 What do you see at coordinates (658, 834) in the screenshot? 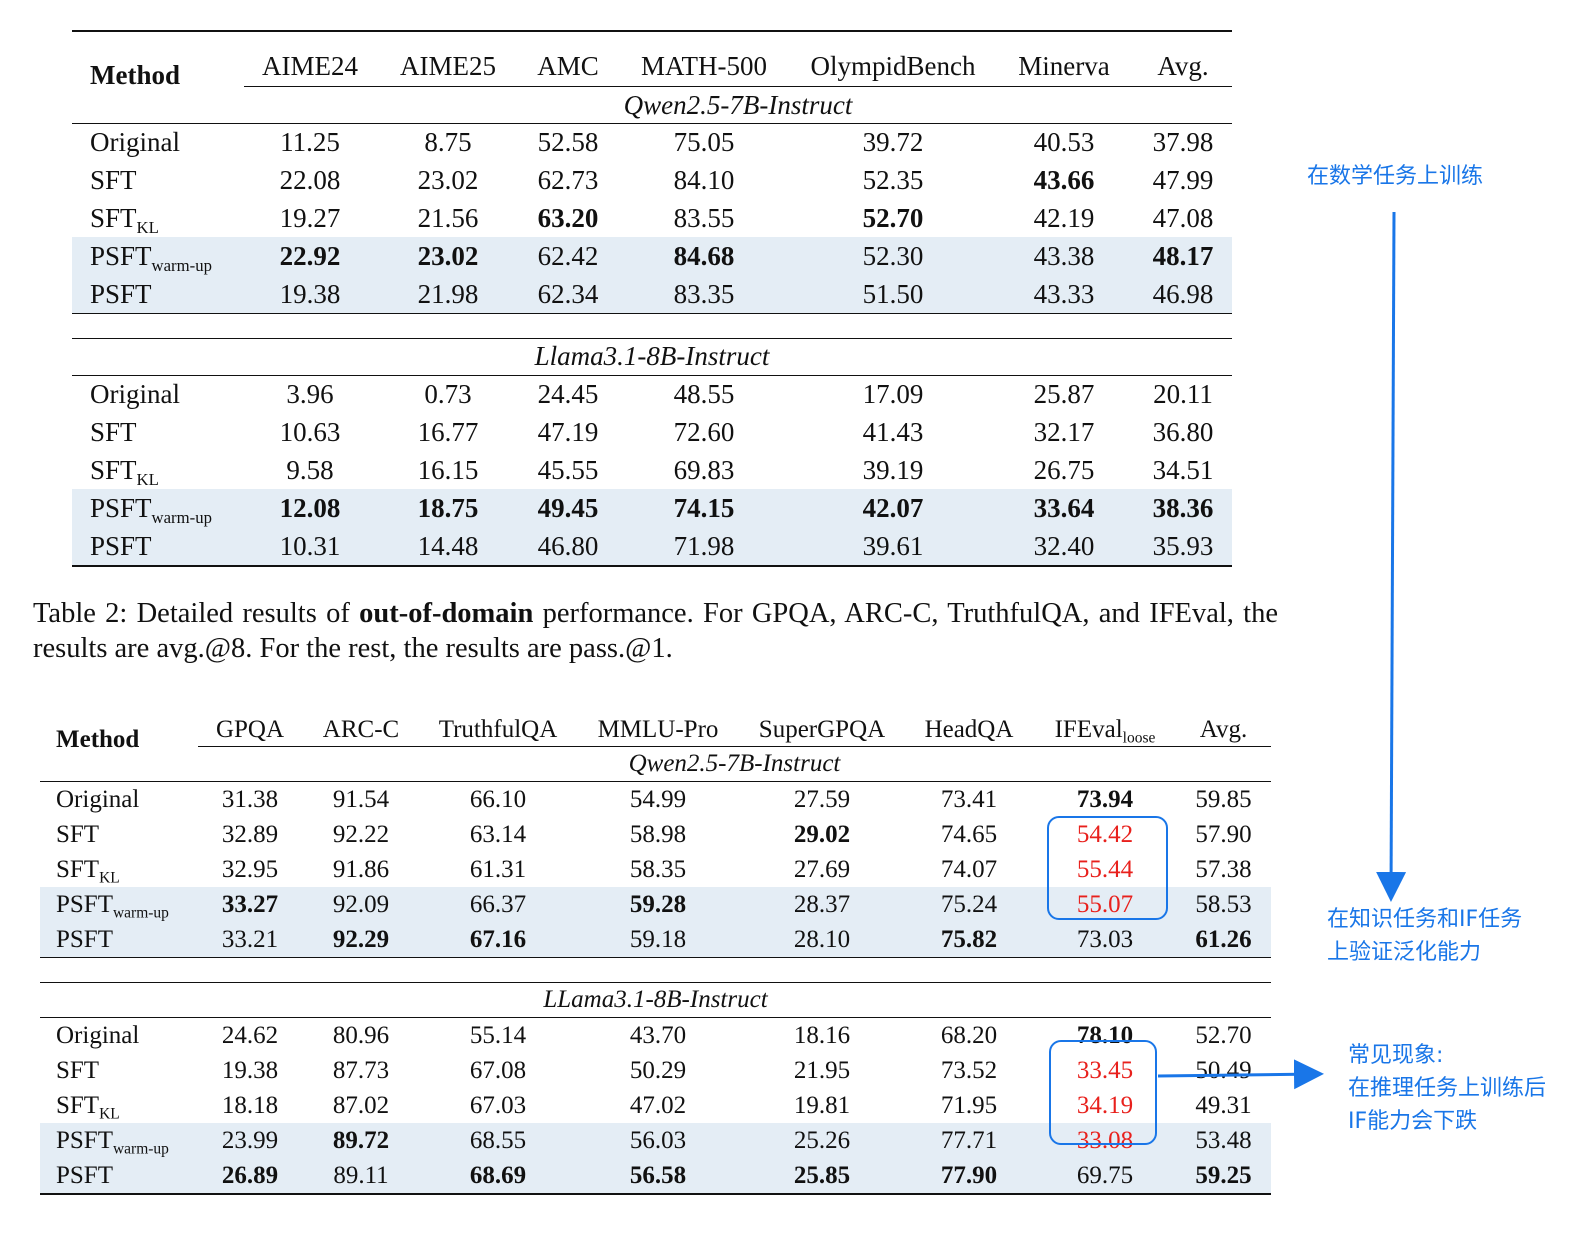
I see `value-cell: 58.98` at bounding box center [658, 834].